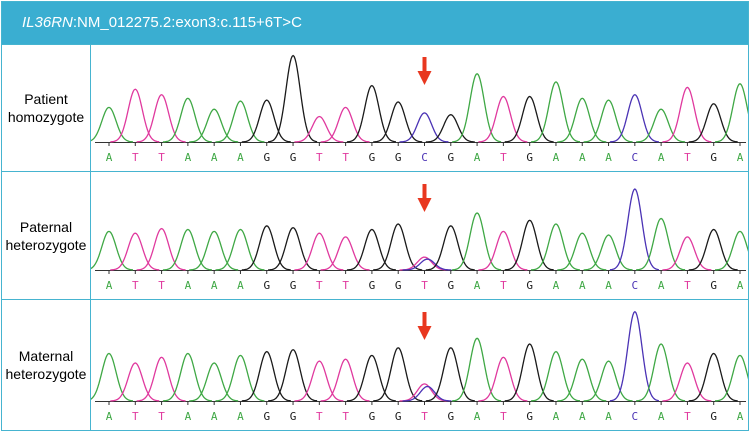 Image resolution: width=752 pixels, height=434 pixels. What do you see at coordinates (427, 393) in the screenshot?
I see `peak-c-secondary` at bounding box center [427, 393].